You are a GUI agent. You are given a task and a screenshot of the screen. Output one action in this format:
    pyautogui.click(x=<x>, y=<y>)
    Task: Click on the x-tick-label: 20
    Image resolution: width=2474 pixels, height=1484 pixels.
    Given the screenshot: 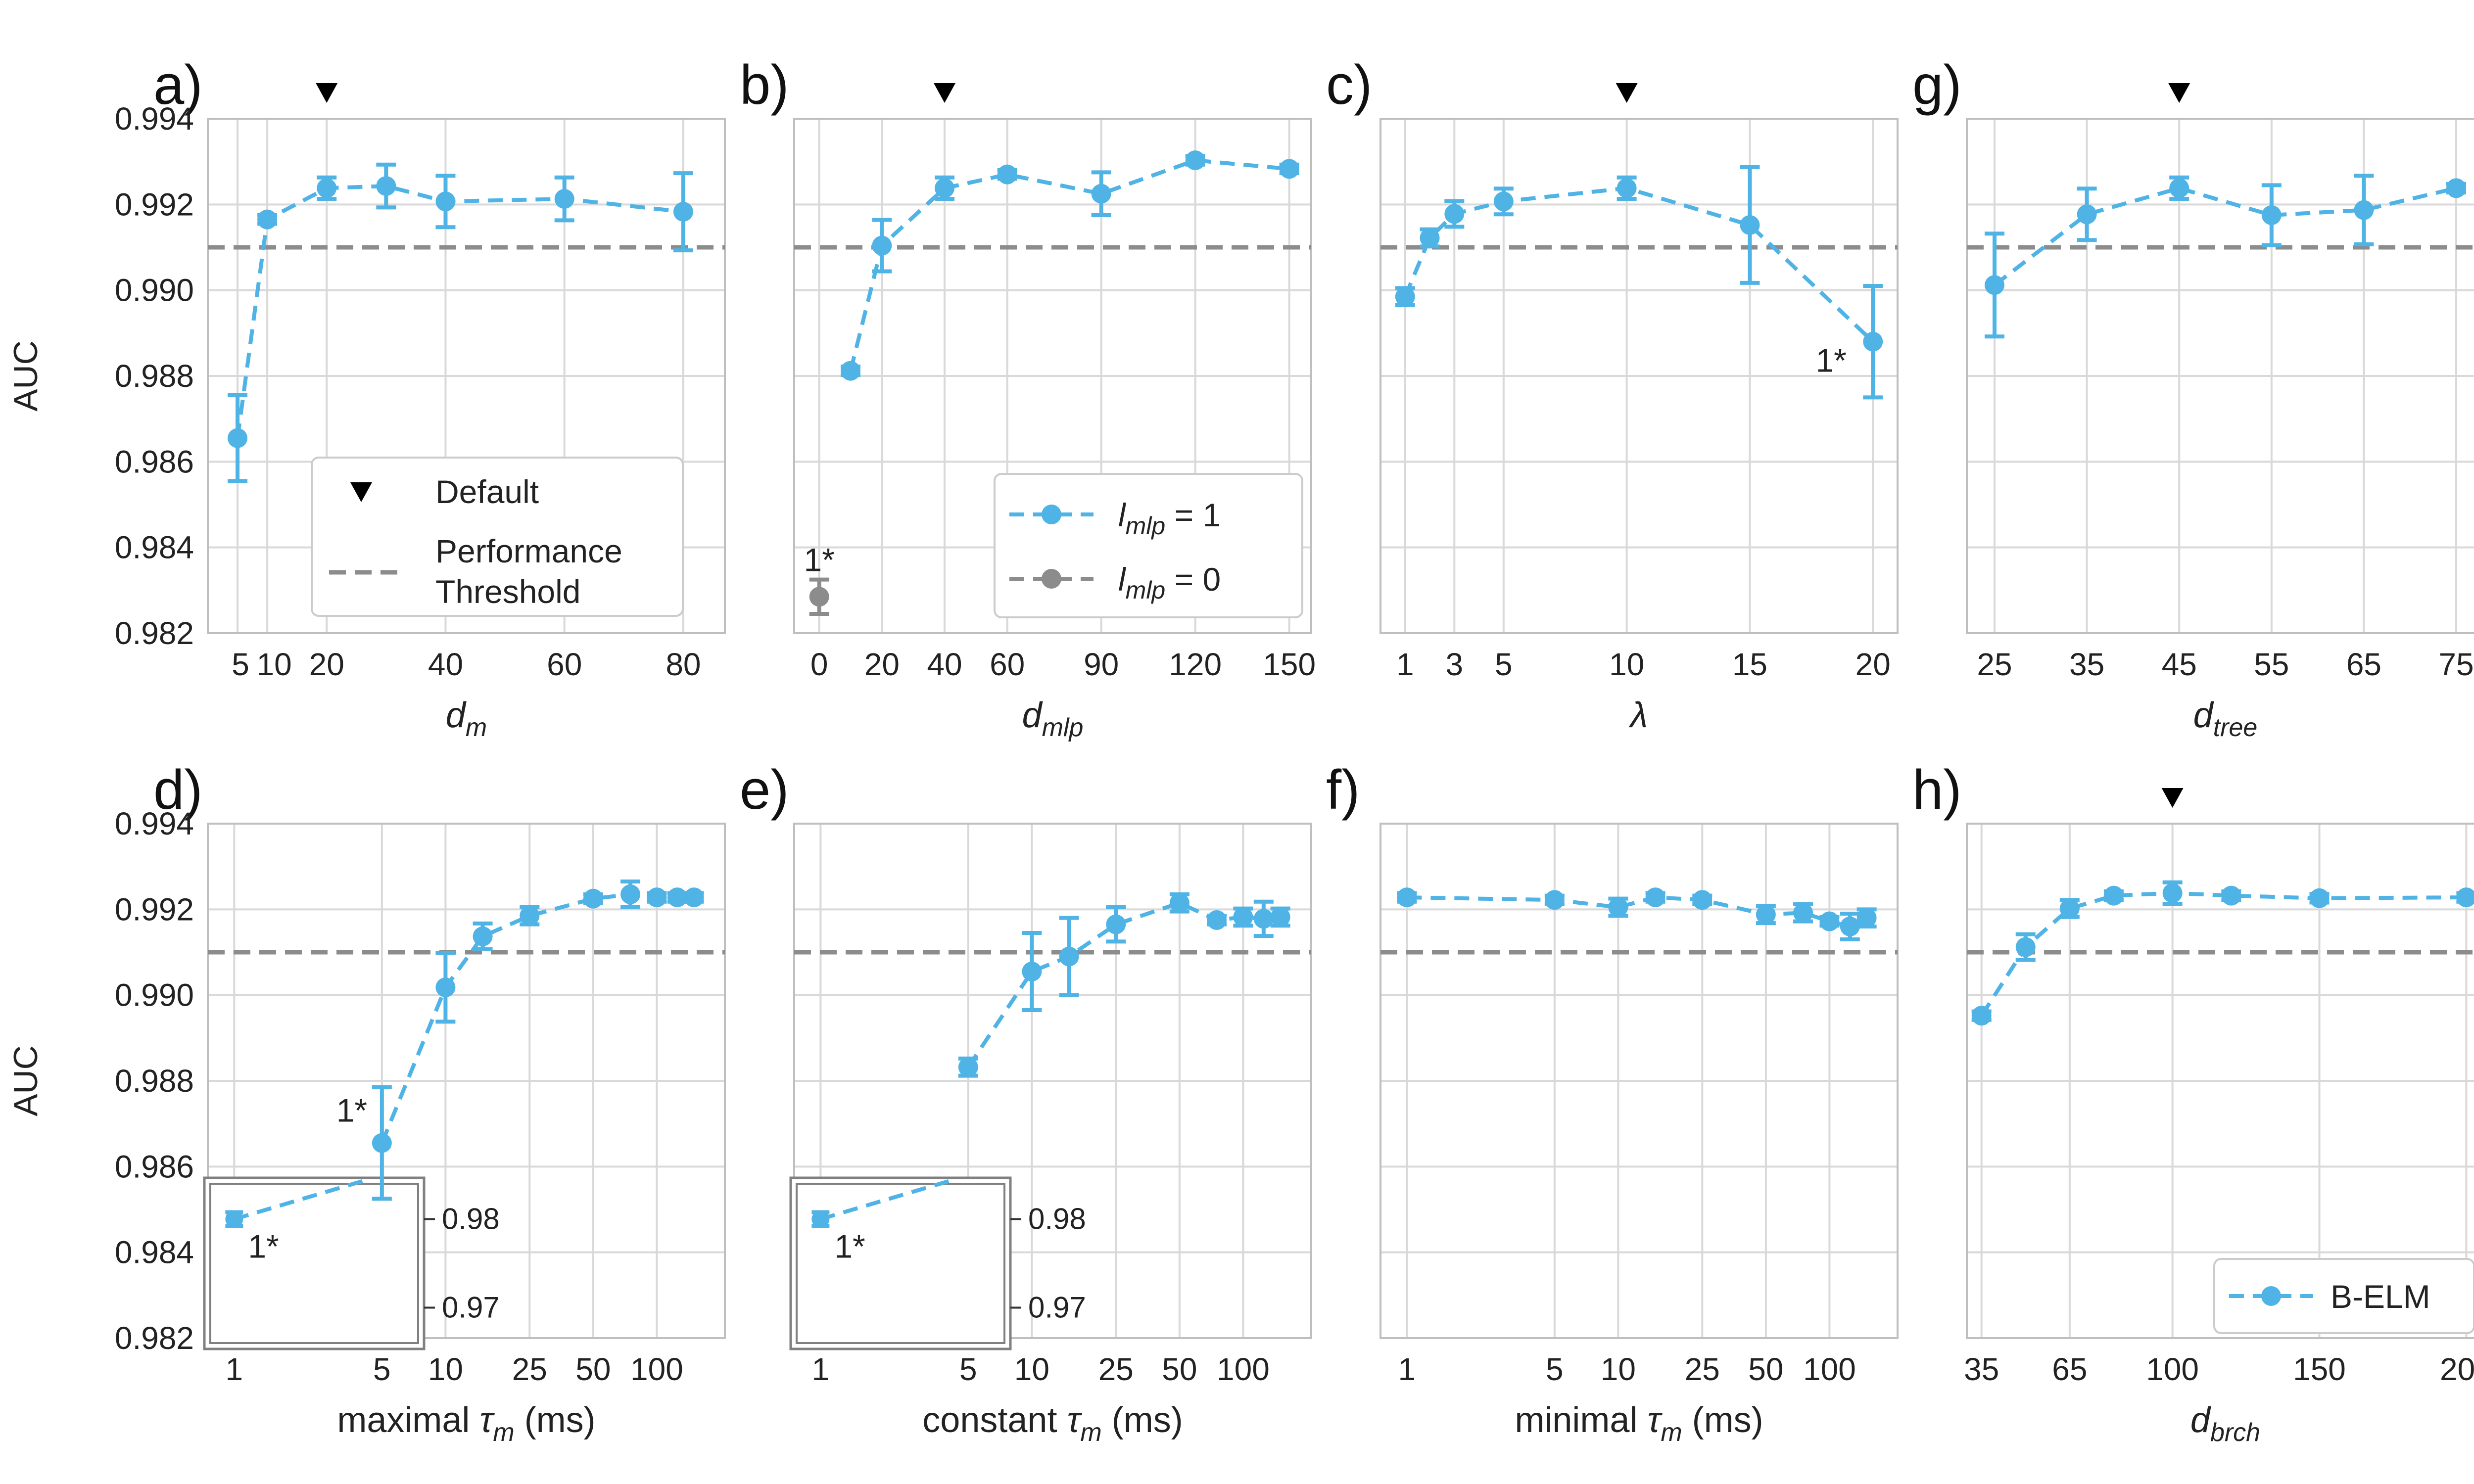 What is the action you would take?
    pyautogui.click(x=327, y=664)
    